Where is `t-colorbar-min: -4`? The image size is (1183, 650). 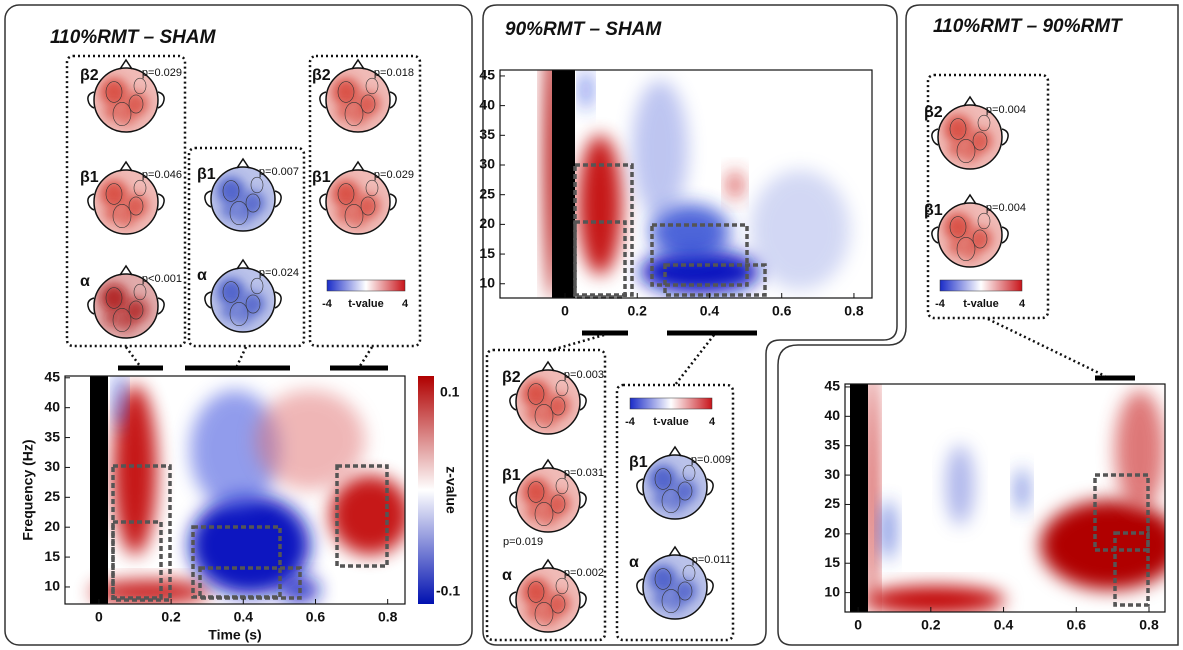
t-colorbar-min: -4 is located at coordinates (940, 304).